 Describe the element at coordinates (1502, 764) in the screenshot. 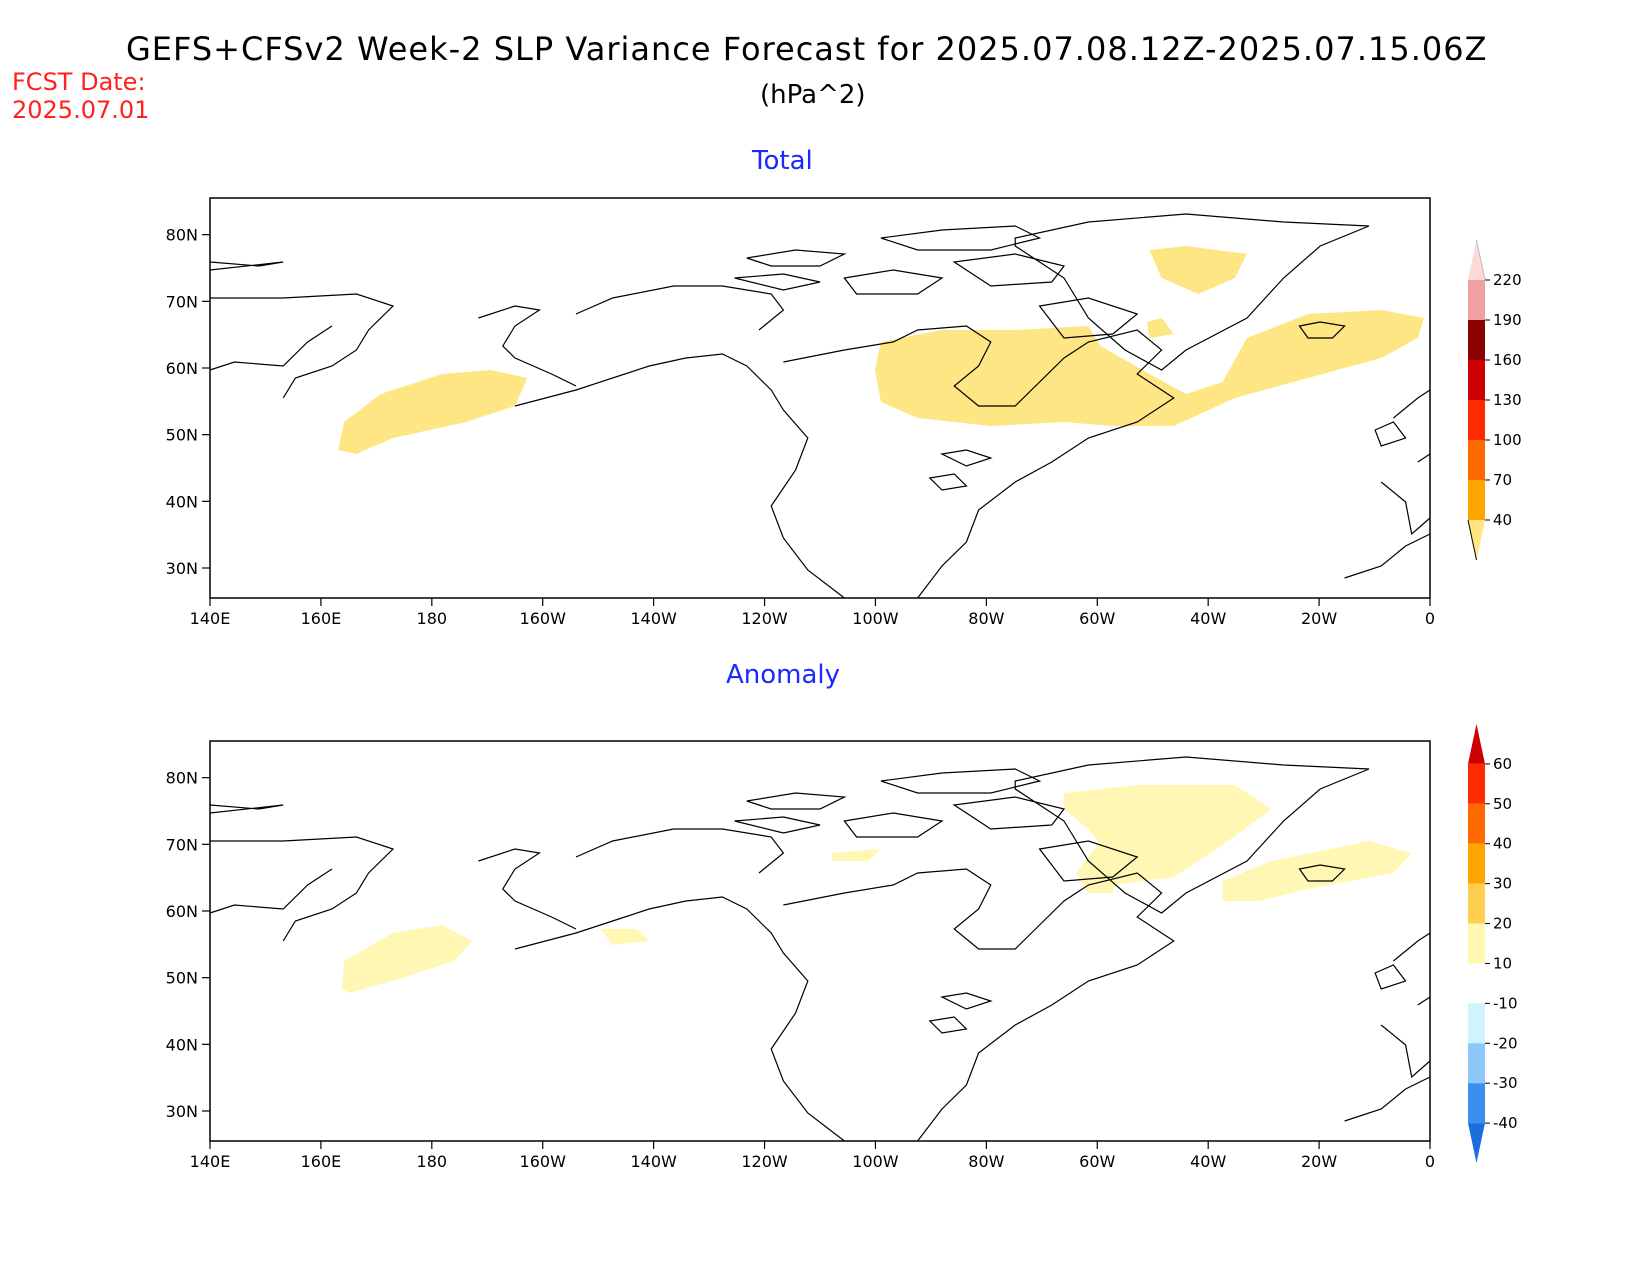

I see `colorbar-label: 60` at that location.